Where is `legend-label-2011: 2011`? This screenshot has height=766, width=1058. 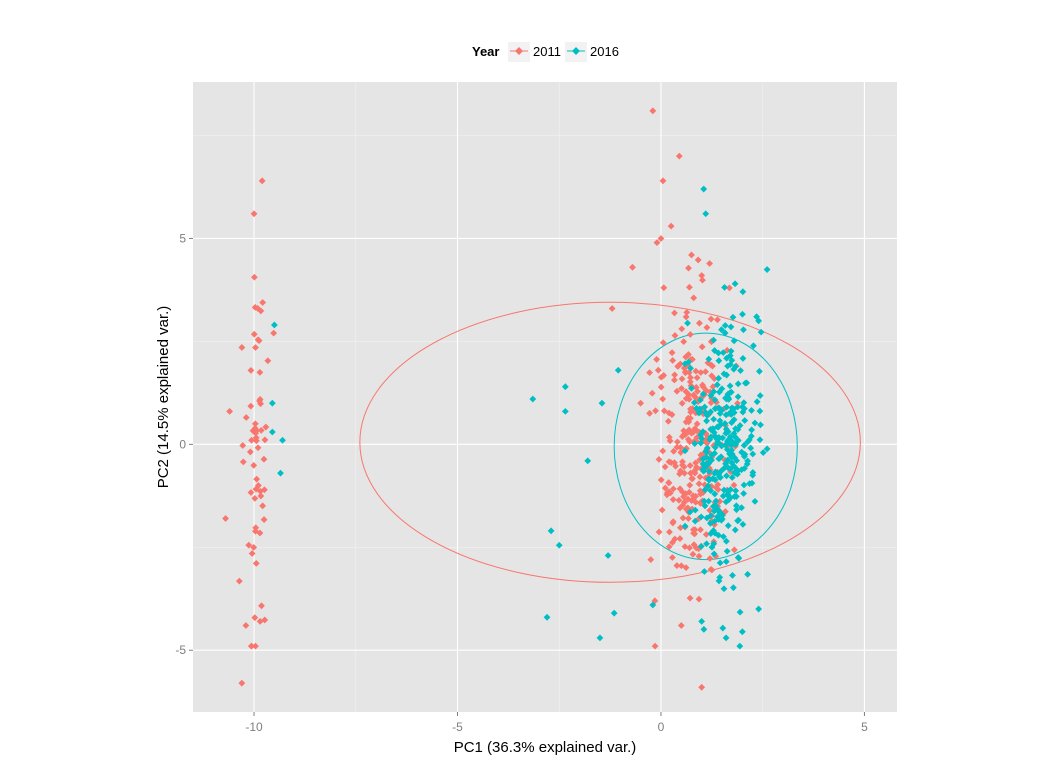 legend-label-2011: 2011 is located at coordinates (547, 51).